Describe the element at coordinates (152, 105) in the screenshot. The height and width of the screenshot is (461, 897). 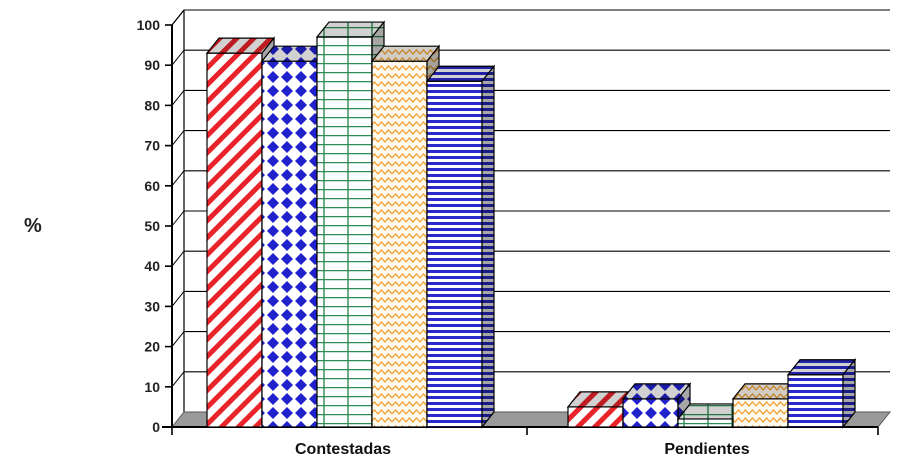
I see `y-tick-label: 80` at that location.